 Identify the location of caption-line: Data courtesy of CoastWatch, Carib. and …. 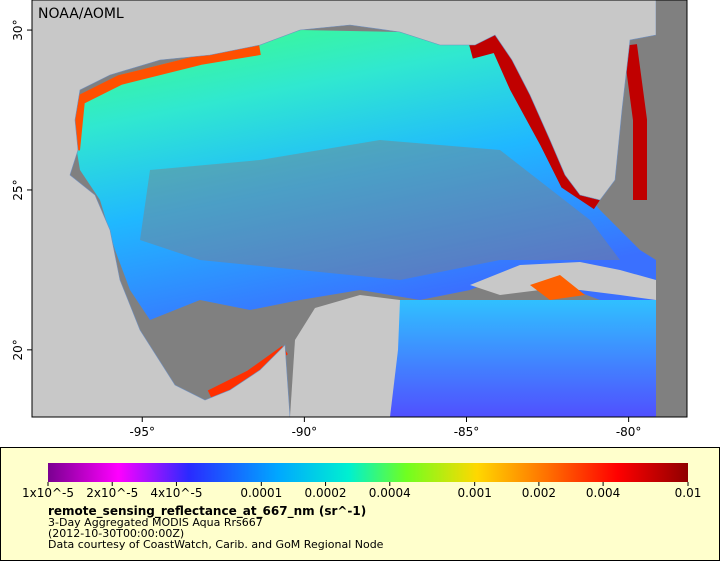
(216, 544).